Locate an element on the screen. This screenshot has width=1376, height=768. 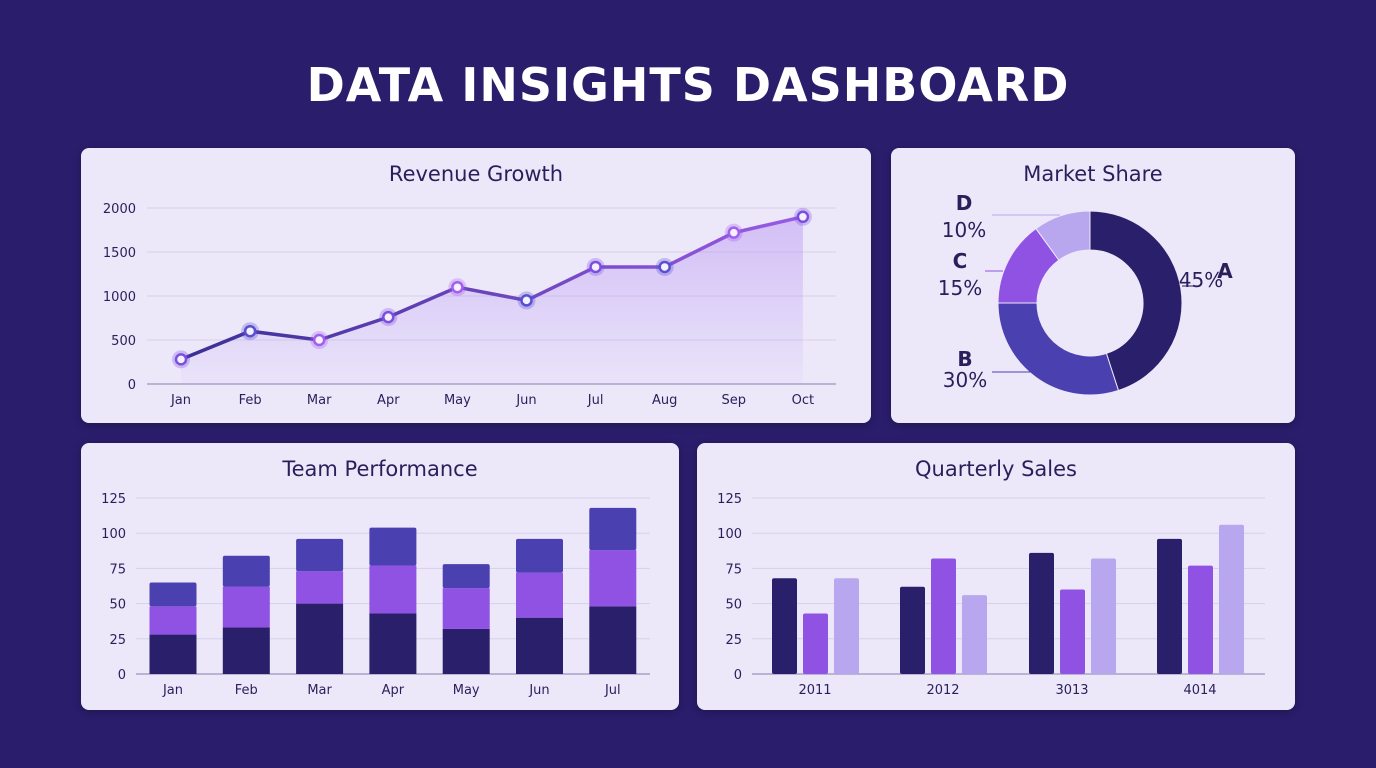
quarterly-sales-title: Quarterly Sales is located at coordinates (996, 469).